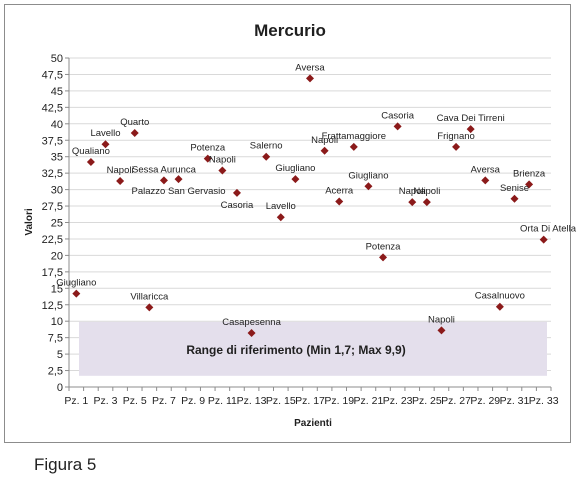  I want to click on y-axis-label: Valori, so click(29, 221).